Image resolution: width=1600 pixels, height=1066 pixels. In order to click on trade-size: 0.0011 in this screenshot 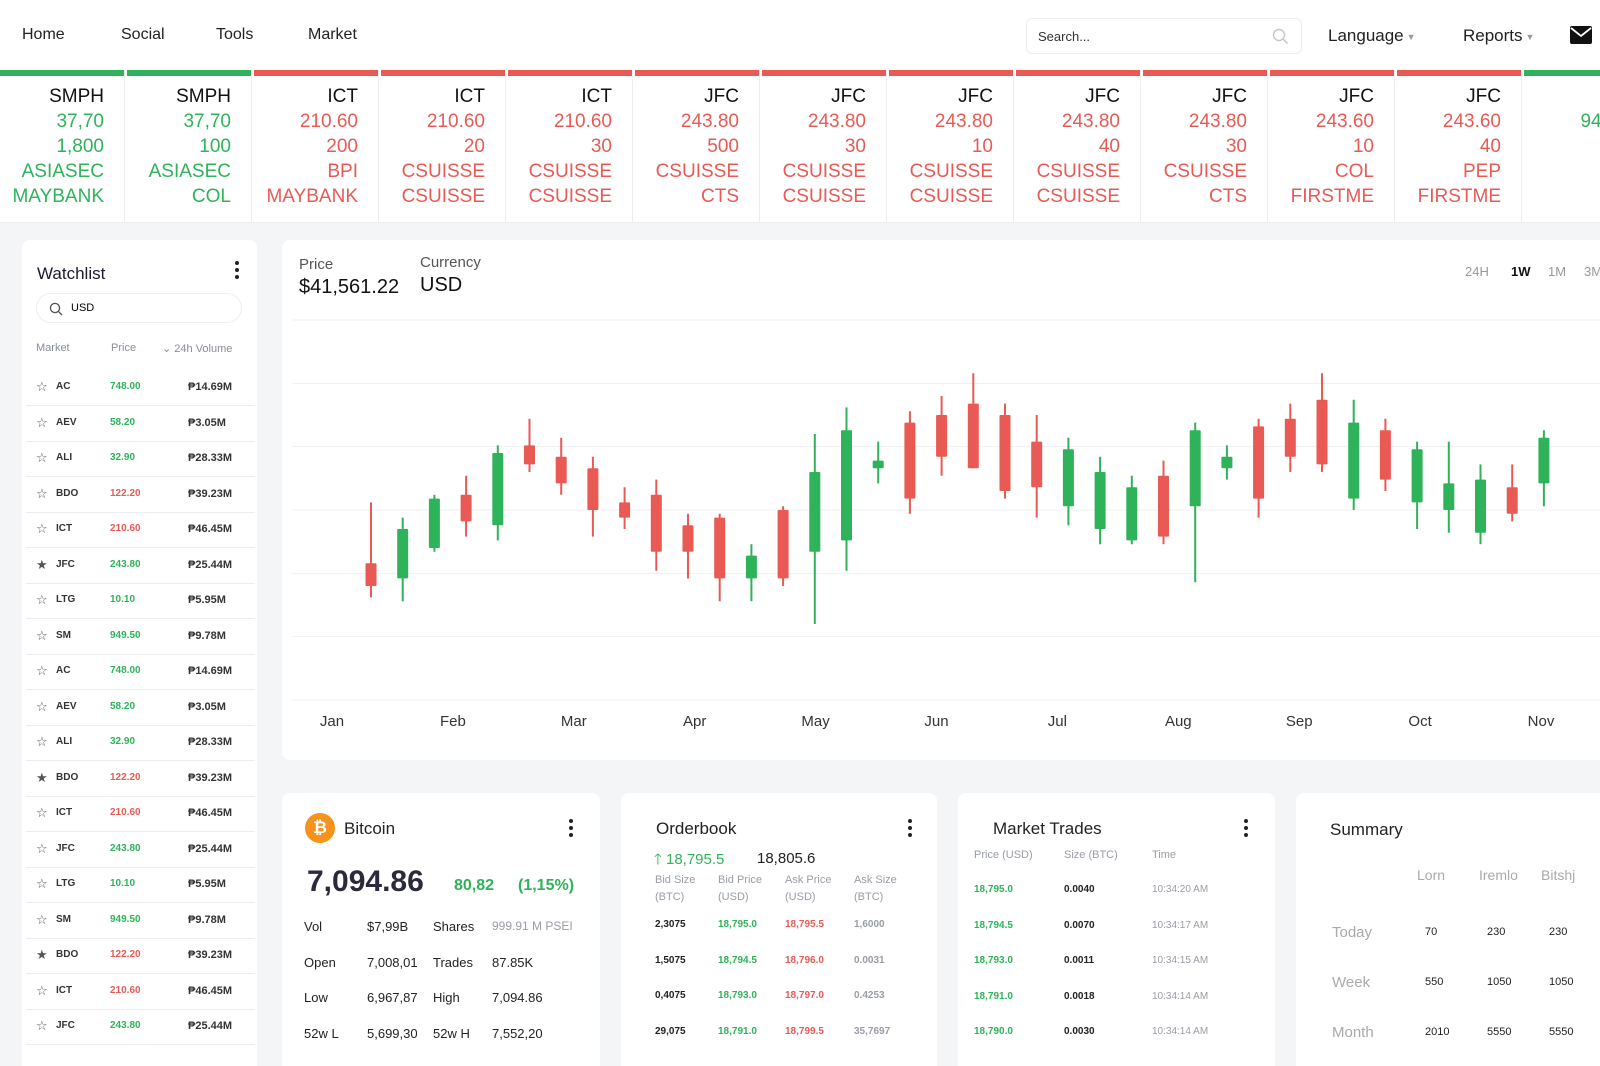, I will do `click(1079, 960)`.